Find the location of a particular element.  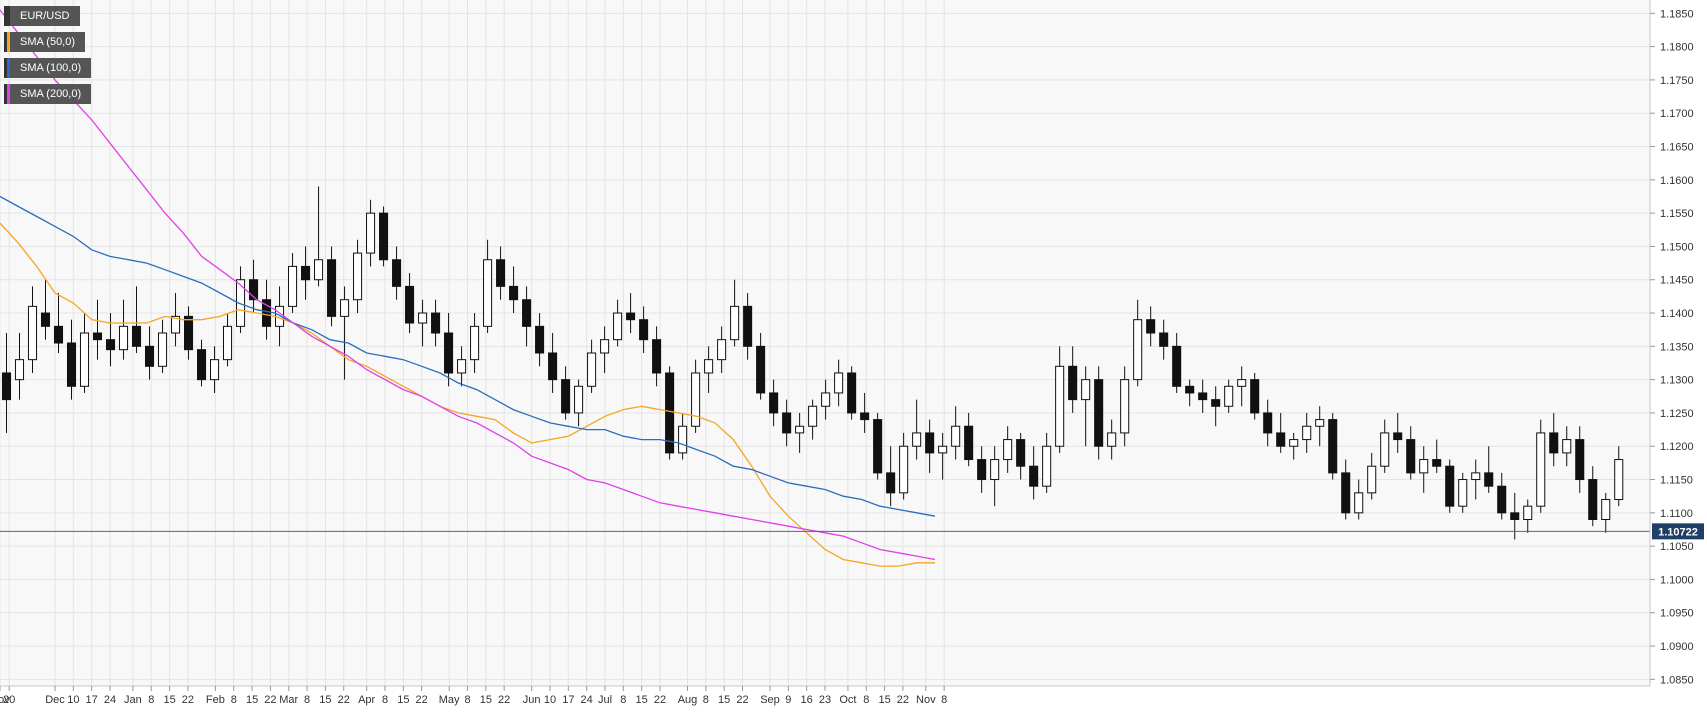

x-tick-label: Sep is located at coordinates (770, 700).